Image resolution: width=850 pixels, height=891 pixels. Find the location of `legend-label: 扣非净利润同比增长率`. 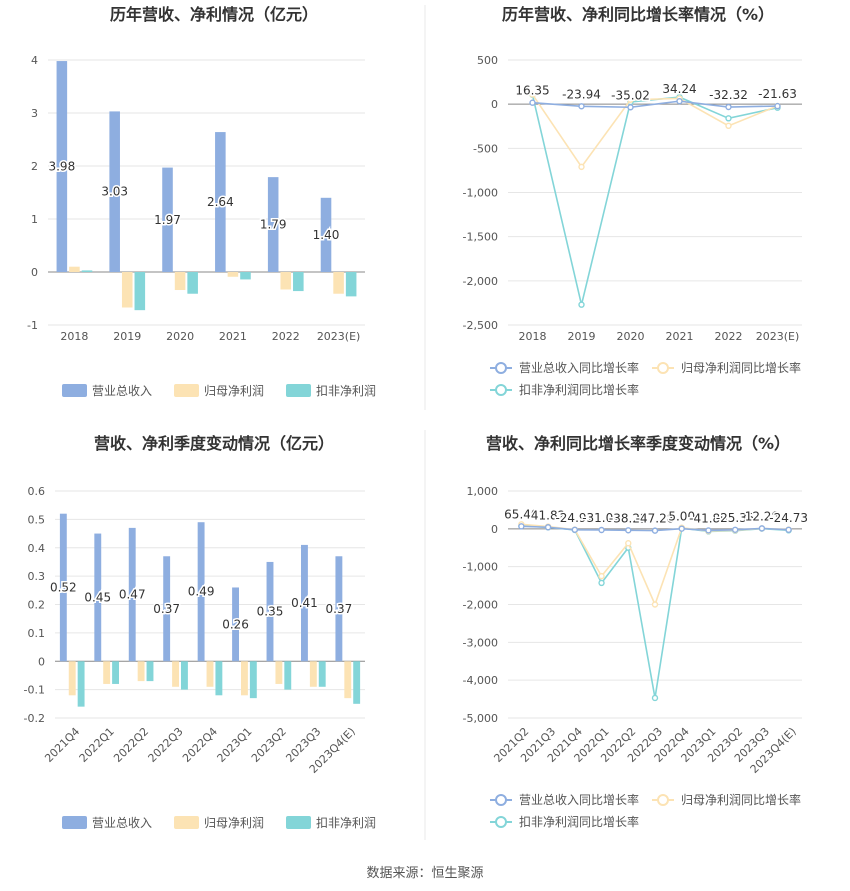

legend-label: 扣非净利润同比增长率 is located at coordinates (579, 389).